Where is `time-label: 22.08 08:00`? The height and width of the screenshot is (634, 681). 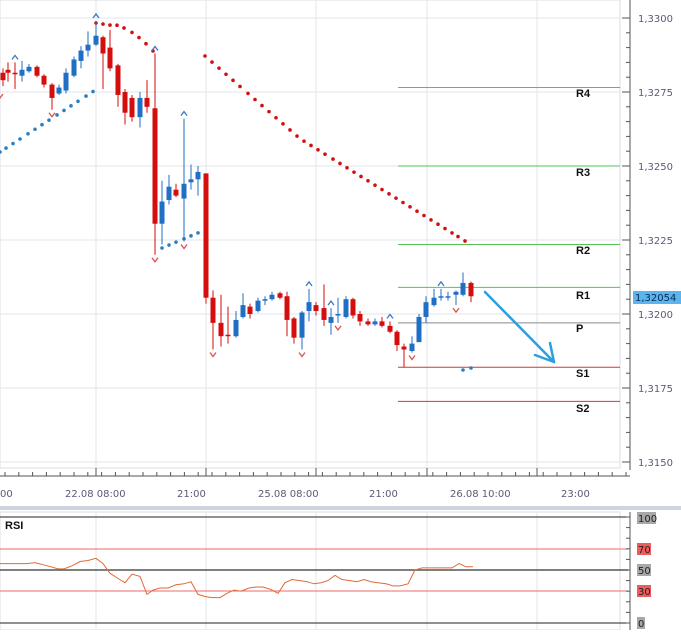
time-label: 22.08 08:00 is located at coordinates (95, 494).